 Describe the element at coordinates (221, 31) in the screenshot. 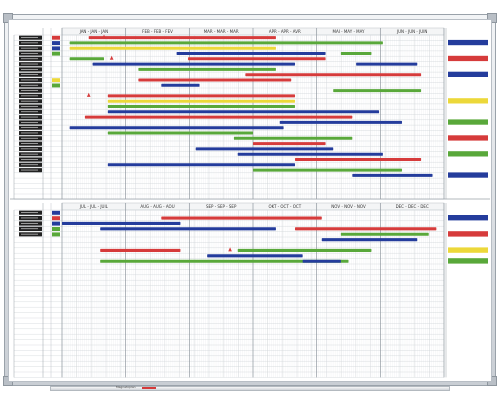

I see `top-month-label: MAR - MAR - MAR` at that location.